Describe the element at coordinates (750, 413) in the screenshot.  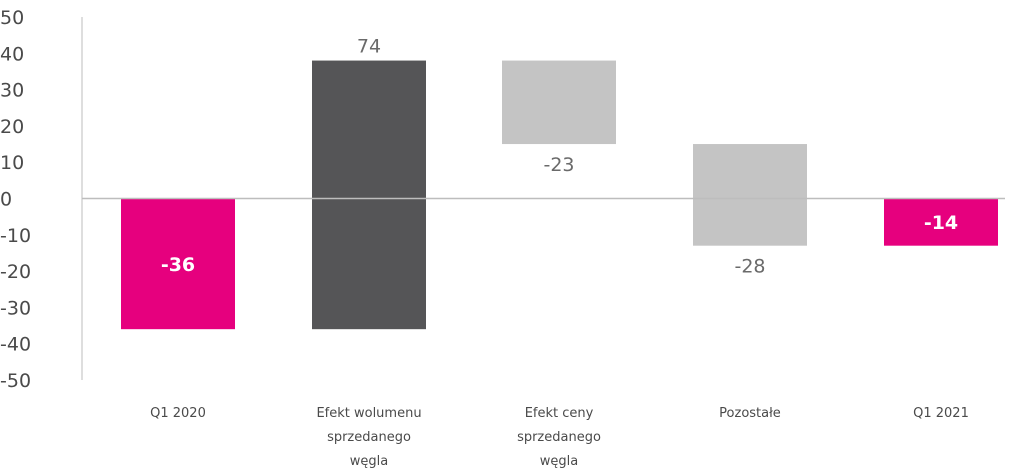
I see `x-tick-label: Pozostałe` at that location.